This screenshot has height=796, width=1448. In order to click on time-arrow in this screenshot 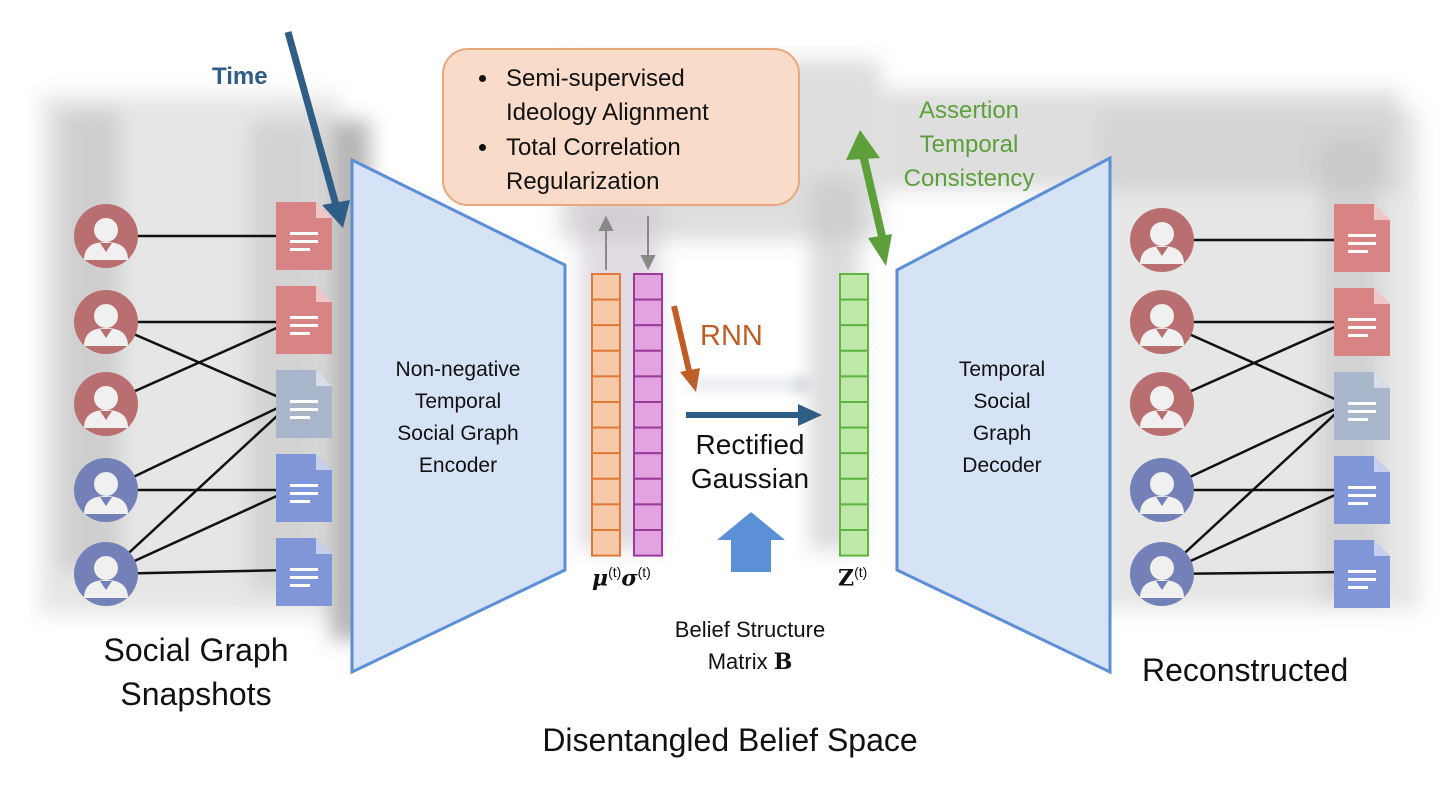, I will do `click(317, 129)`.